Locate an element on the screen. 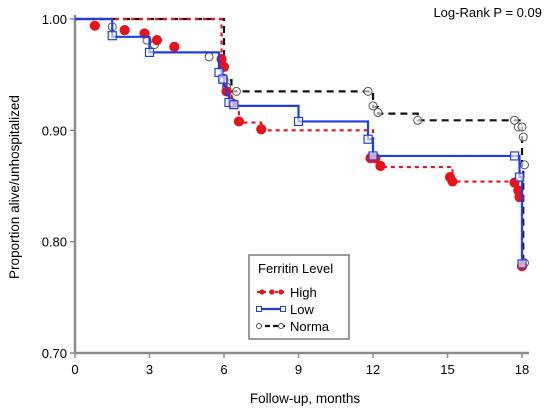 The image size is (550, 413). x-axis-label: Follow-up, months is located at coordinates (305, 398).